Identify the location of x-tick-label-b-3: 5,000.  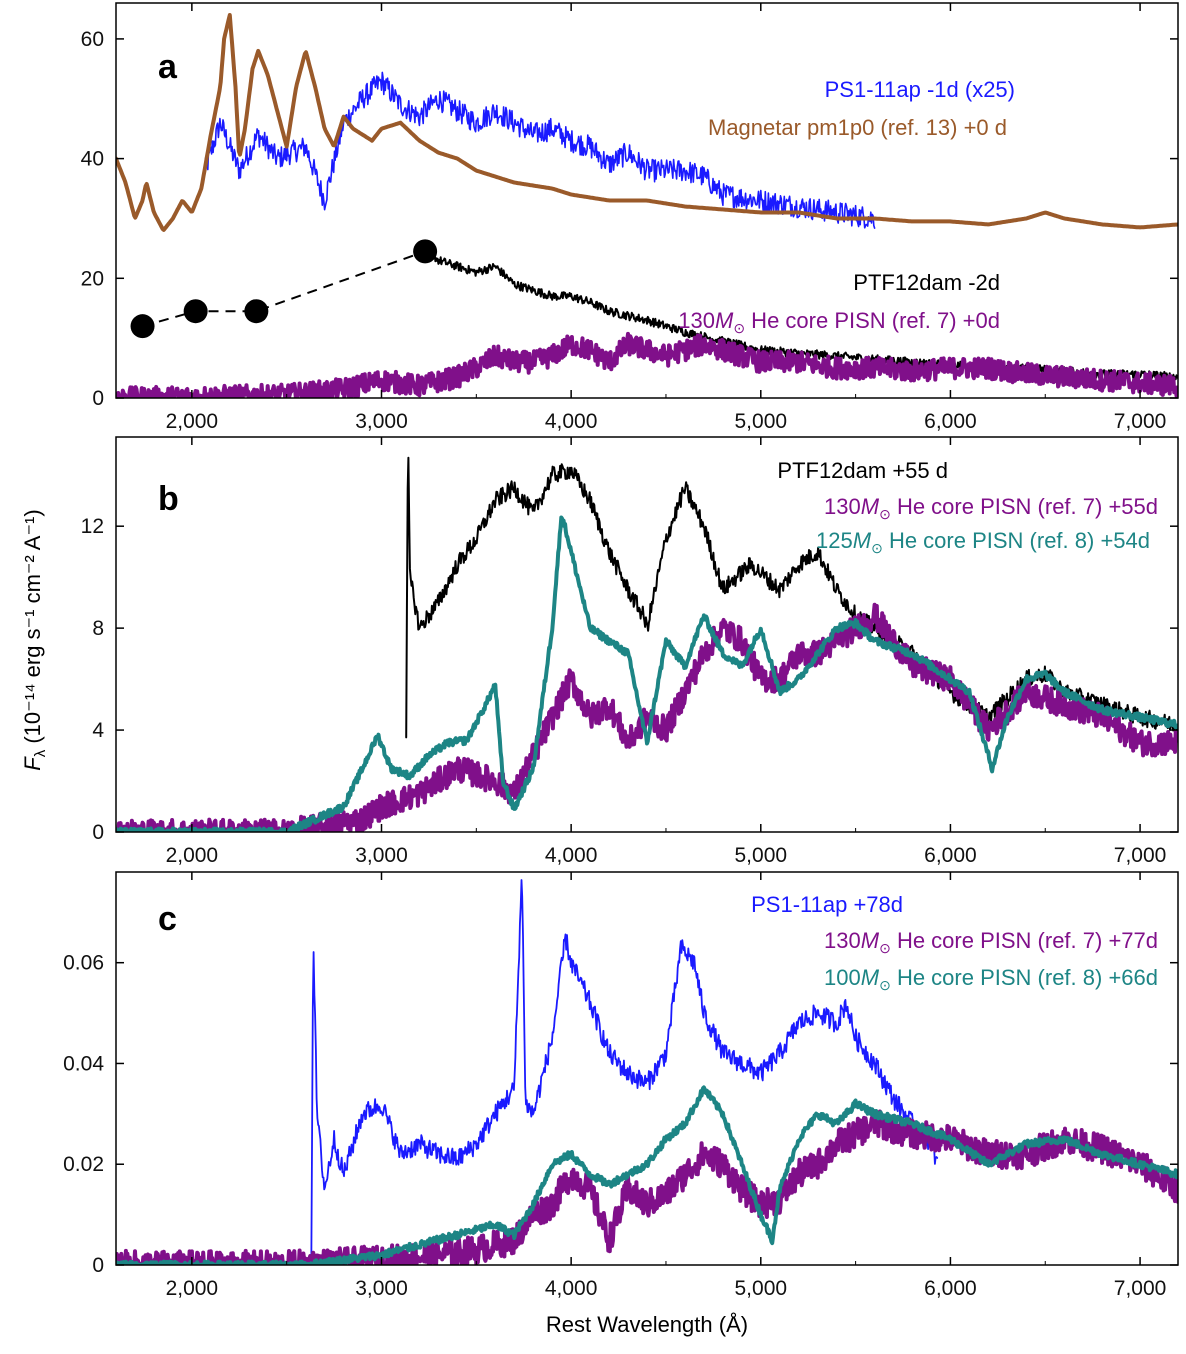
(761, 855).